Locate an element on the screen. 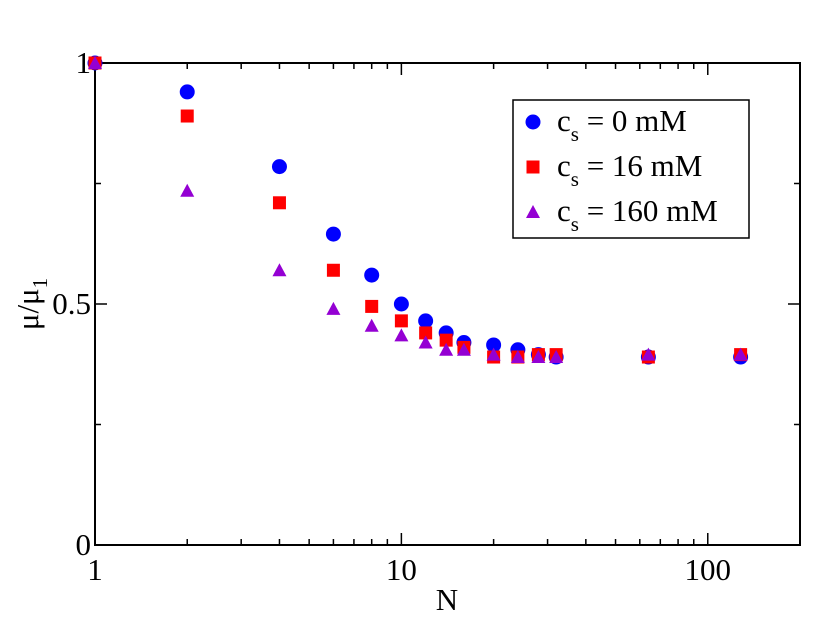  y-axis-title-main: μ/μ is located at coordinates (27, 309).